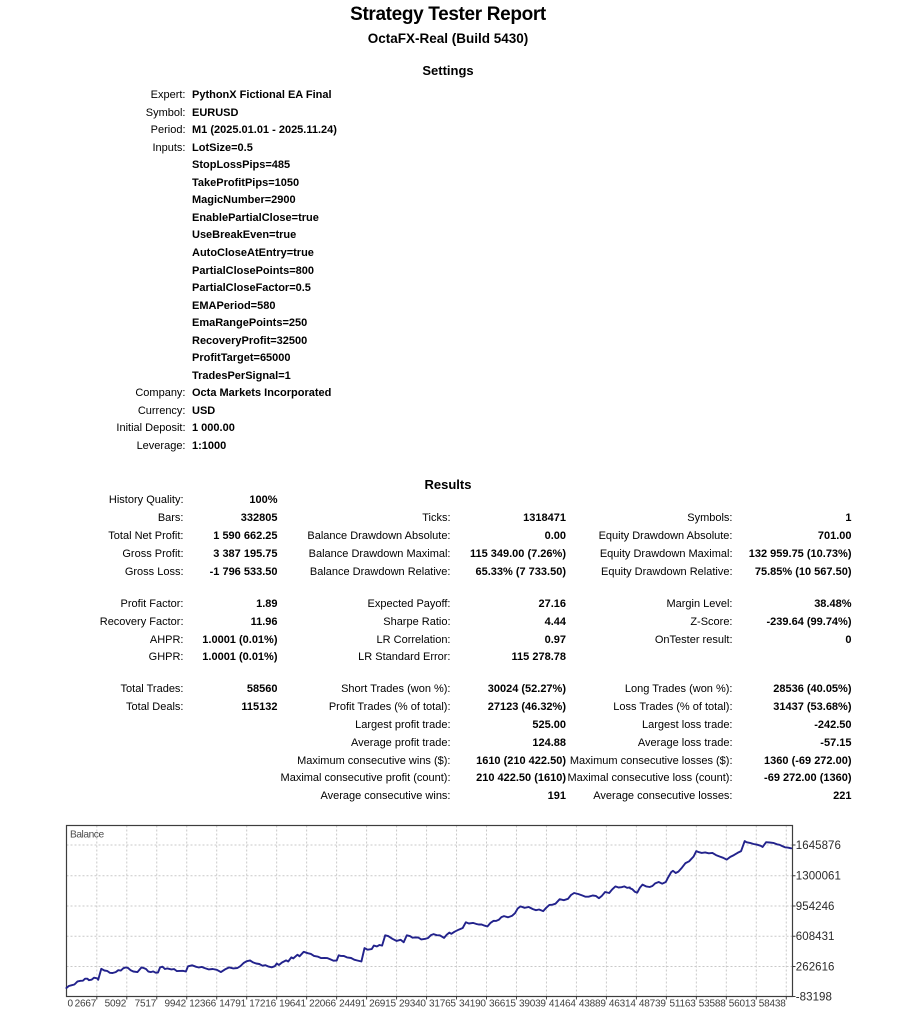 The image size is (921, 1012). I want to click on svg-text: 0, so click(71, 1004).